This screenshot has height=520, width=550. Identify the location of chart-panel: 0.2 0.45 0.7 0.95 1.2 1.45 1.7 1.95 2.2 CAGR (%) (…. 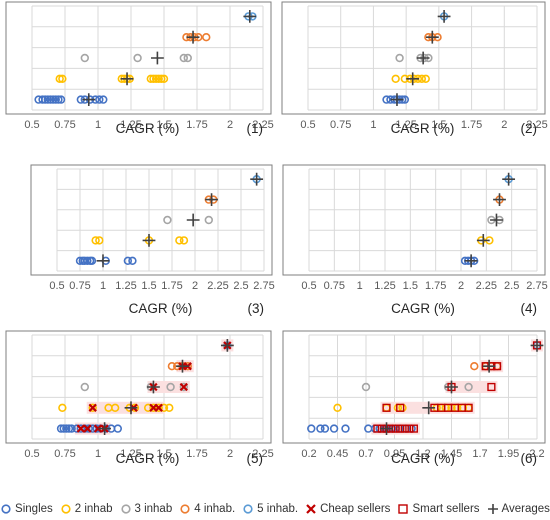
(414, 398).